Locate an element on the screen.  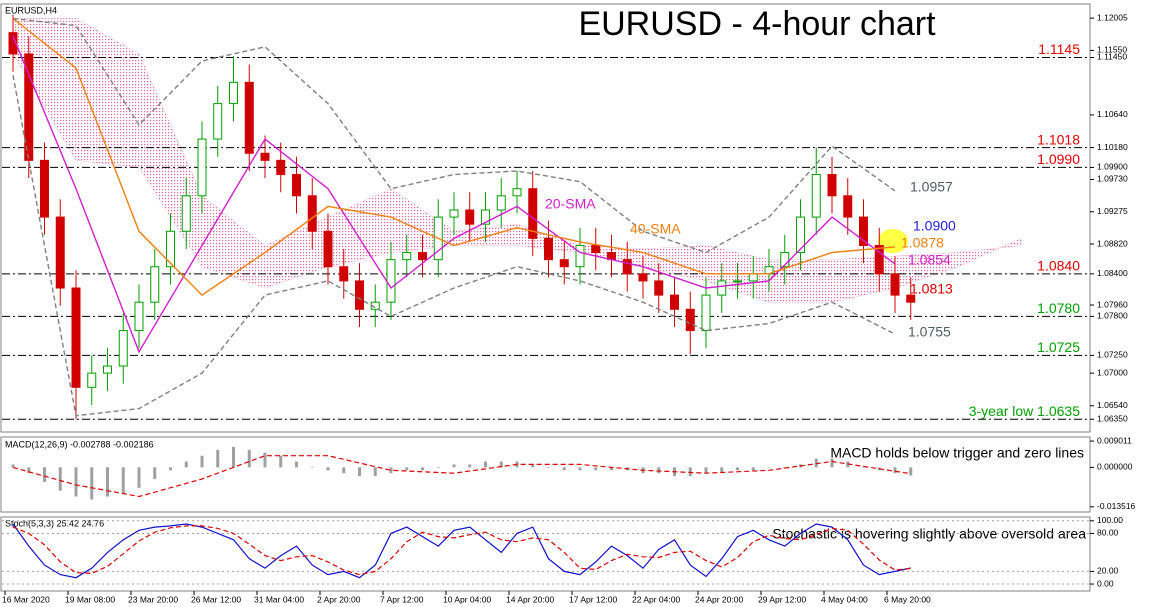
x-tick-label: 22 Apr 04:00 is located at coordinates (656, 599).